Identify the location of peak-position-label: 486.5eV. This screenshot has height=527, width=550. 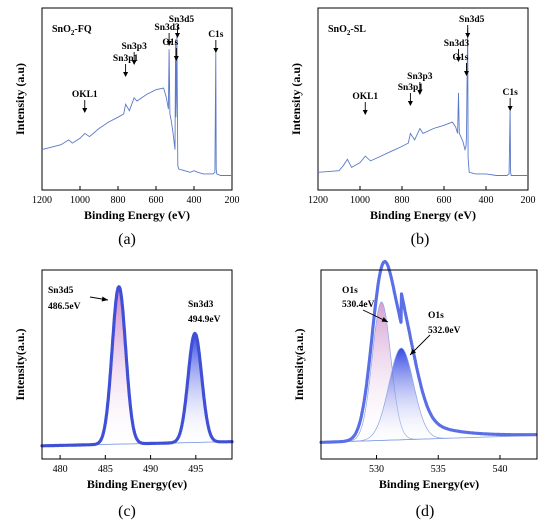
(64, 307).